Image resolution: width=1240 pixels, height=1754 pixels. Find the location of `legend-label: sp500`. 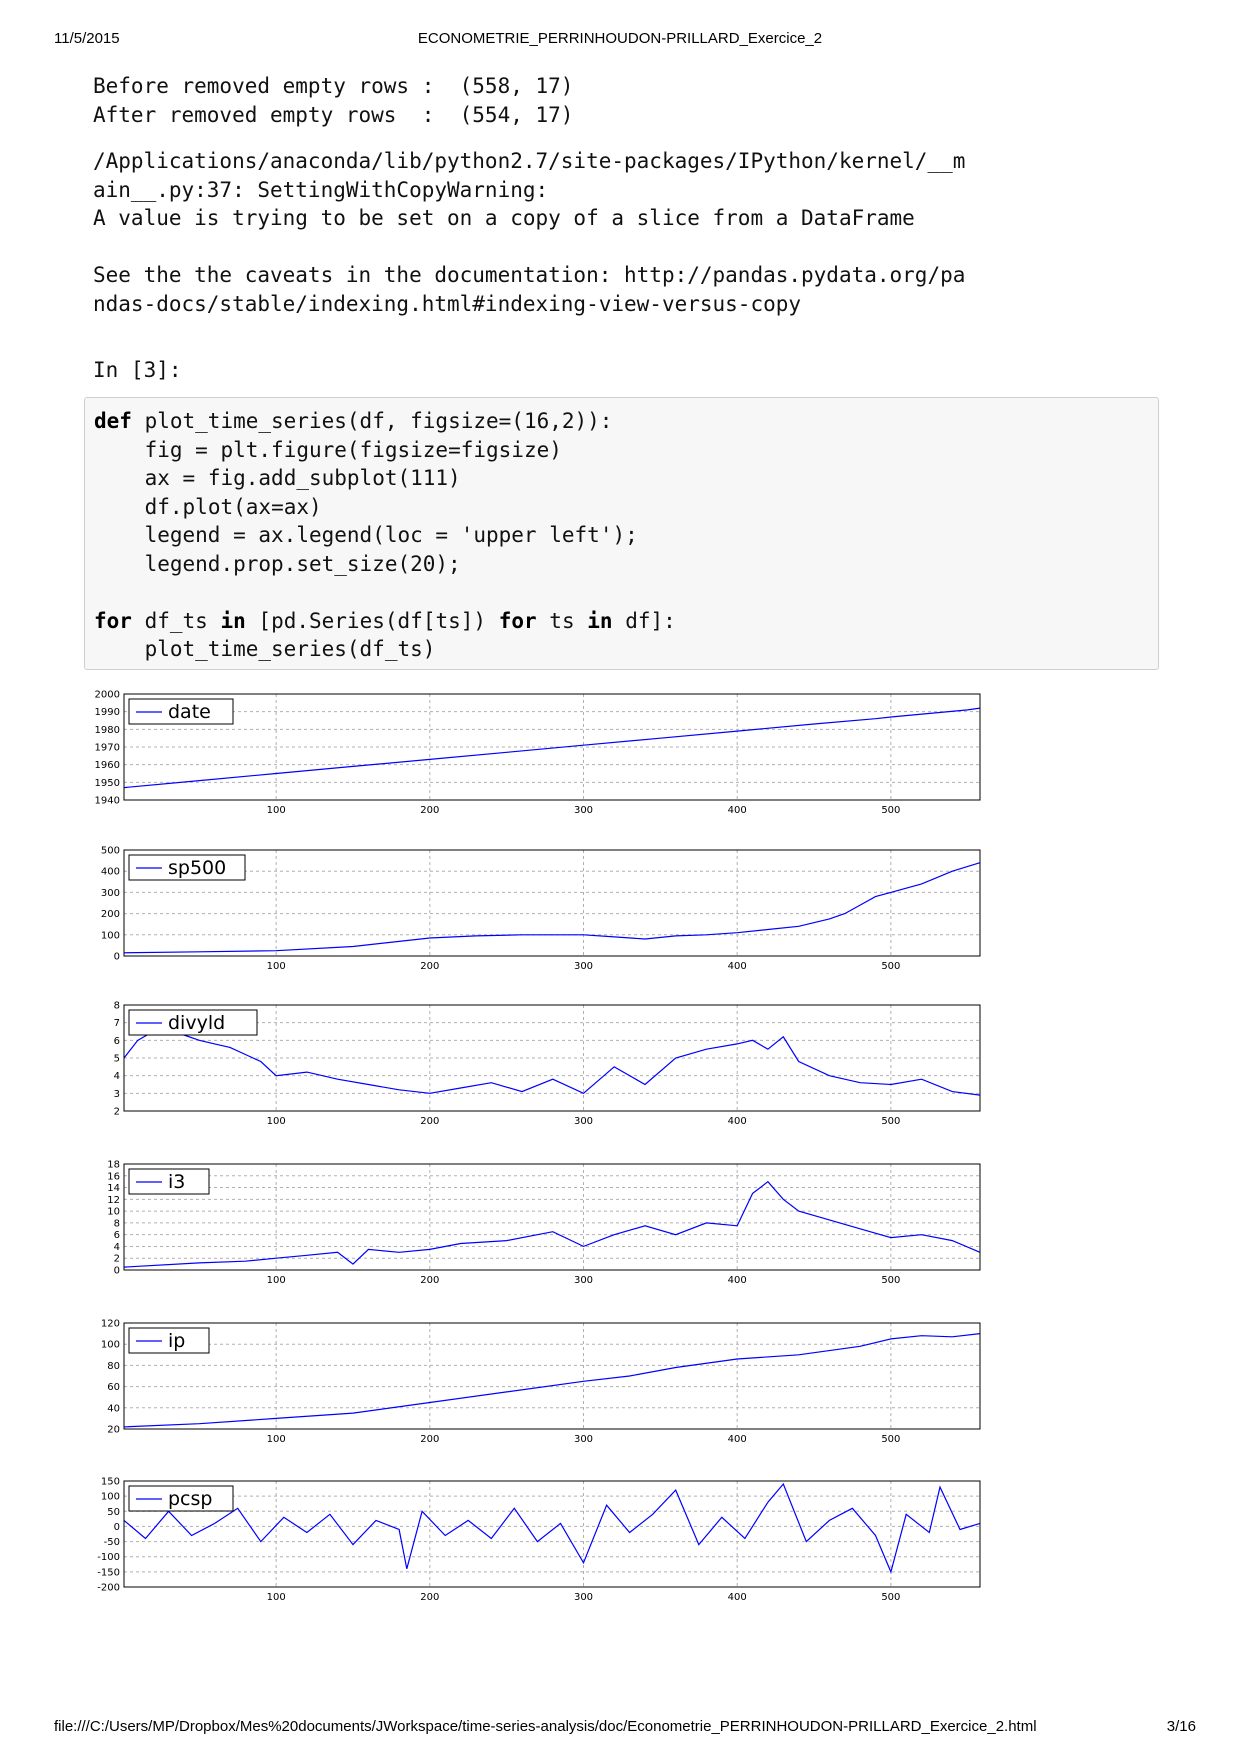

legend-label: sp500 is located at coordinates (197, 868).